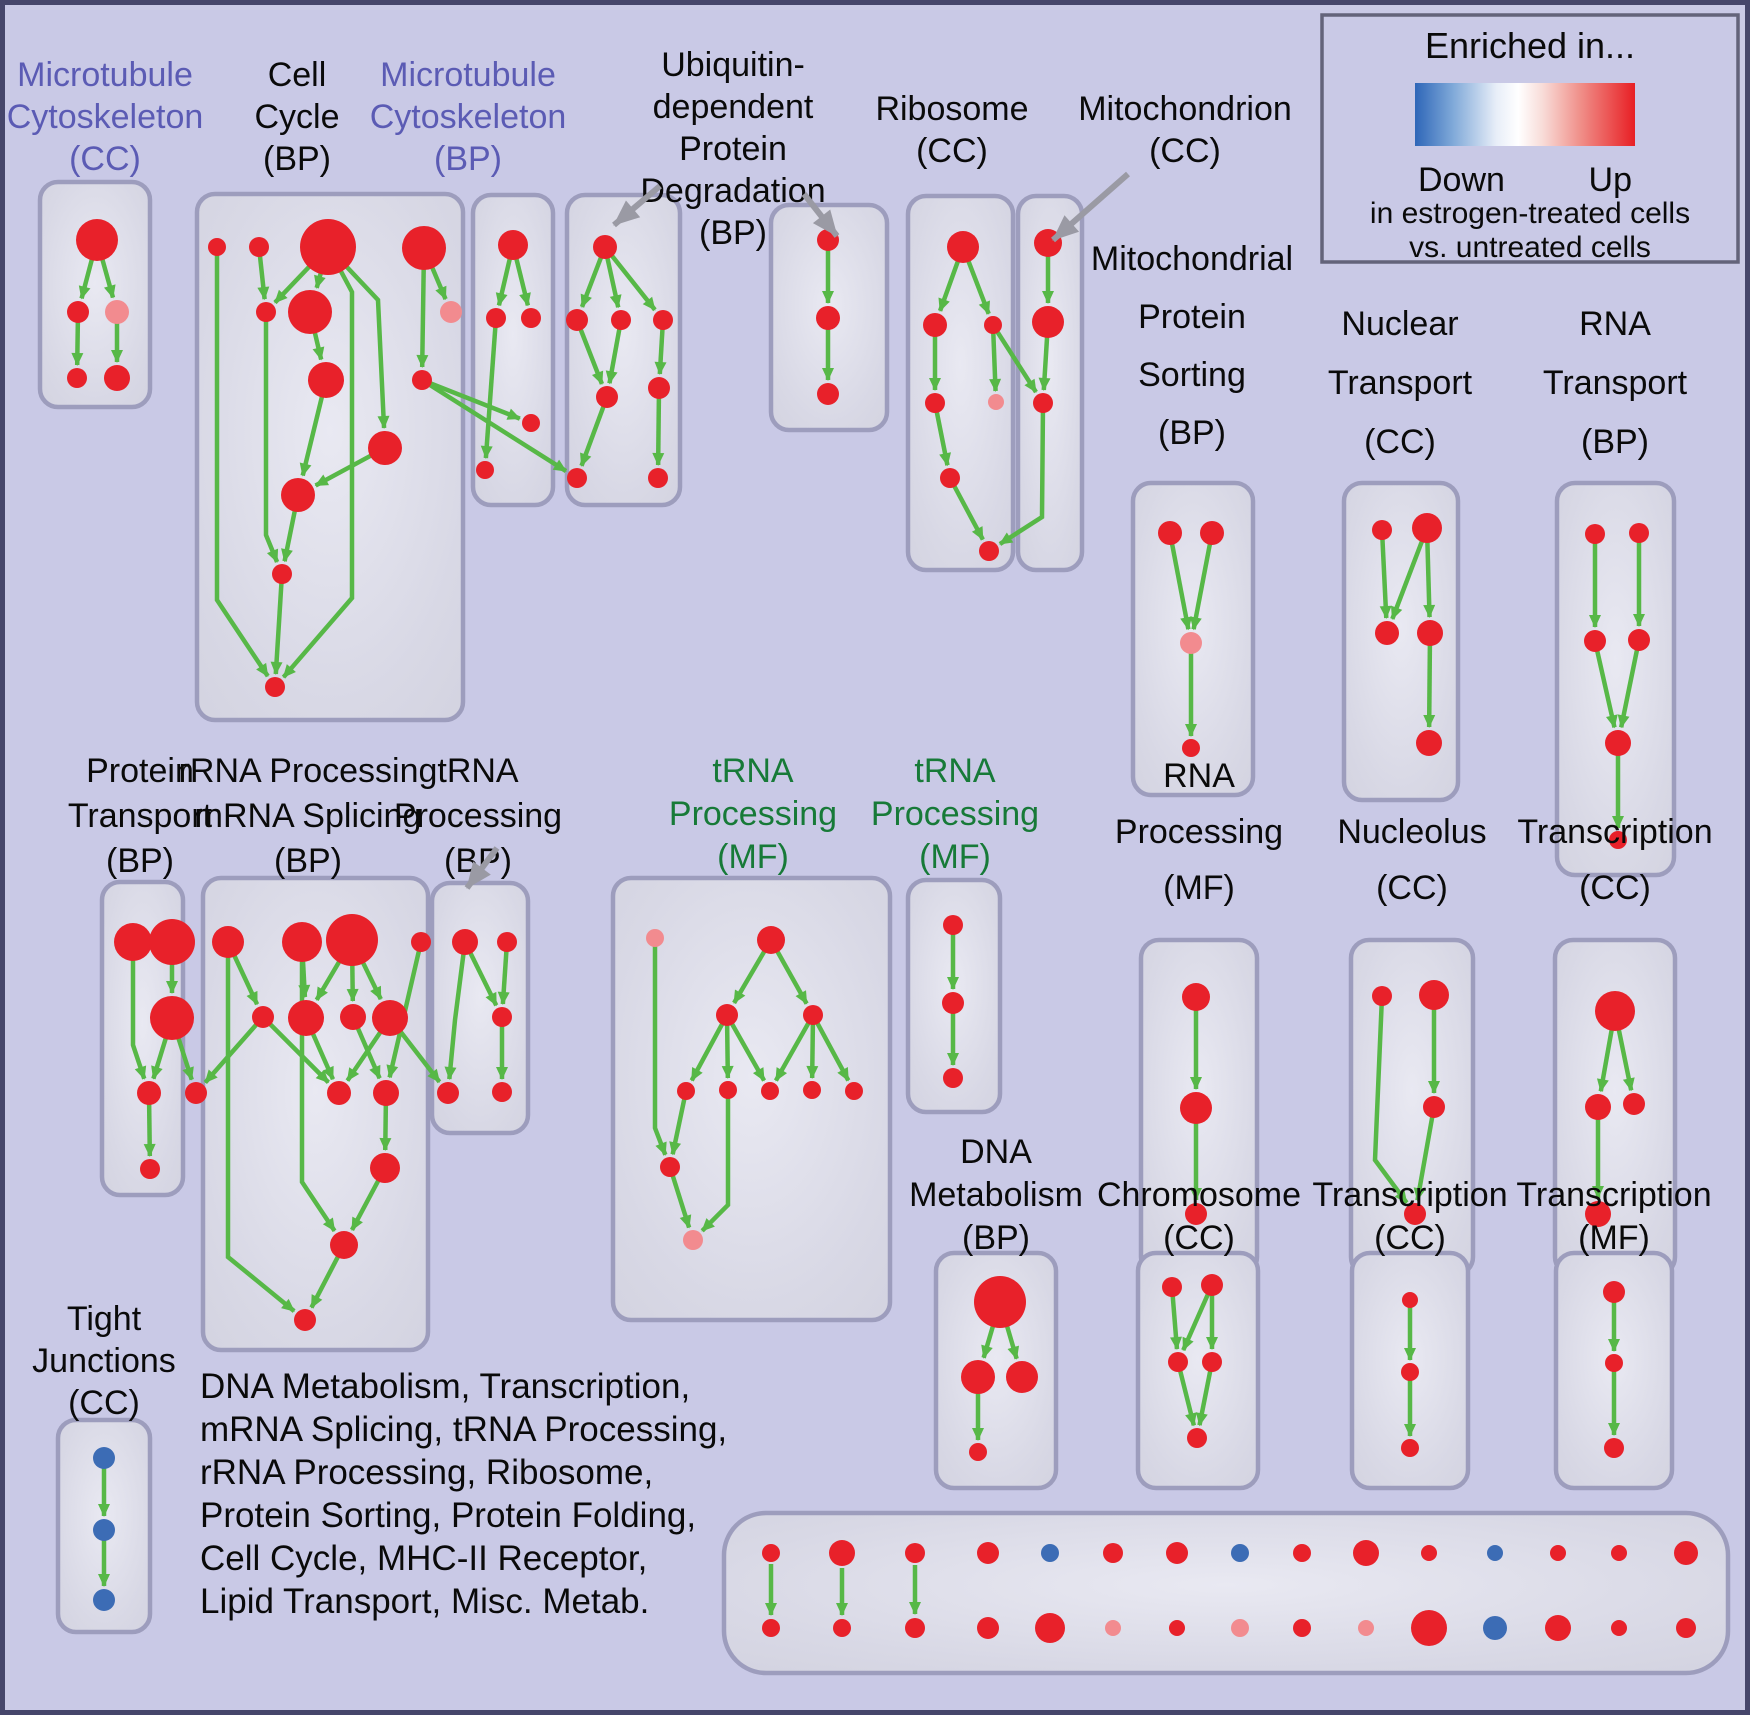  Describe the element at coordinates (1230, 1593) in the screenshot. I see `misc-strip-content` at that location.